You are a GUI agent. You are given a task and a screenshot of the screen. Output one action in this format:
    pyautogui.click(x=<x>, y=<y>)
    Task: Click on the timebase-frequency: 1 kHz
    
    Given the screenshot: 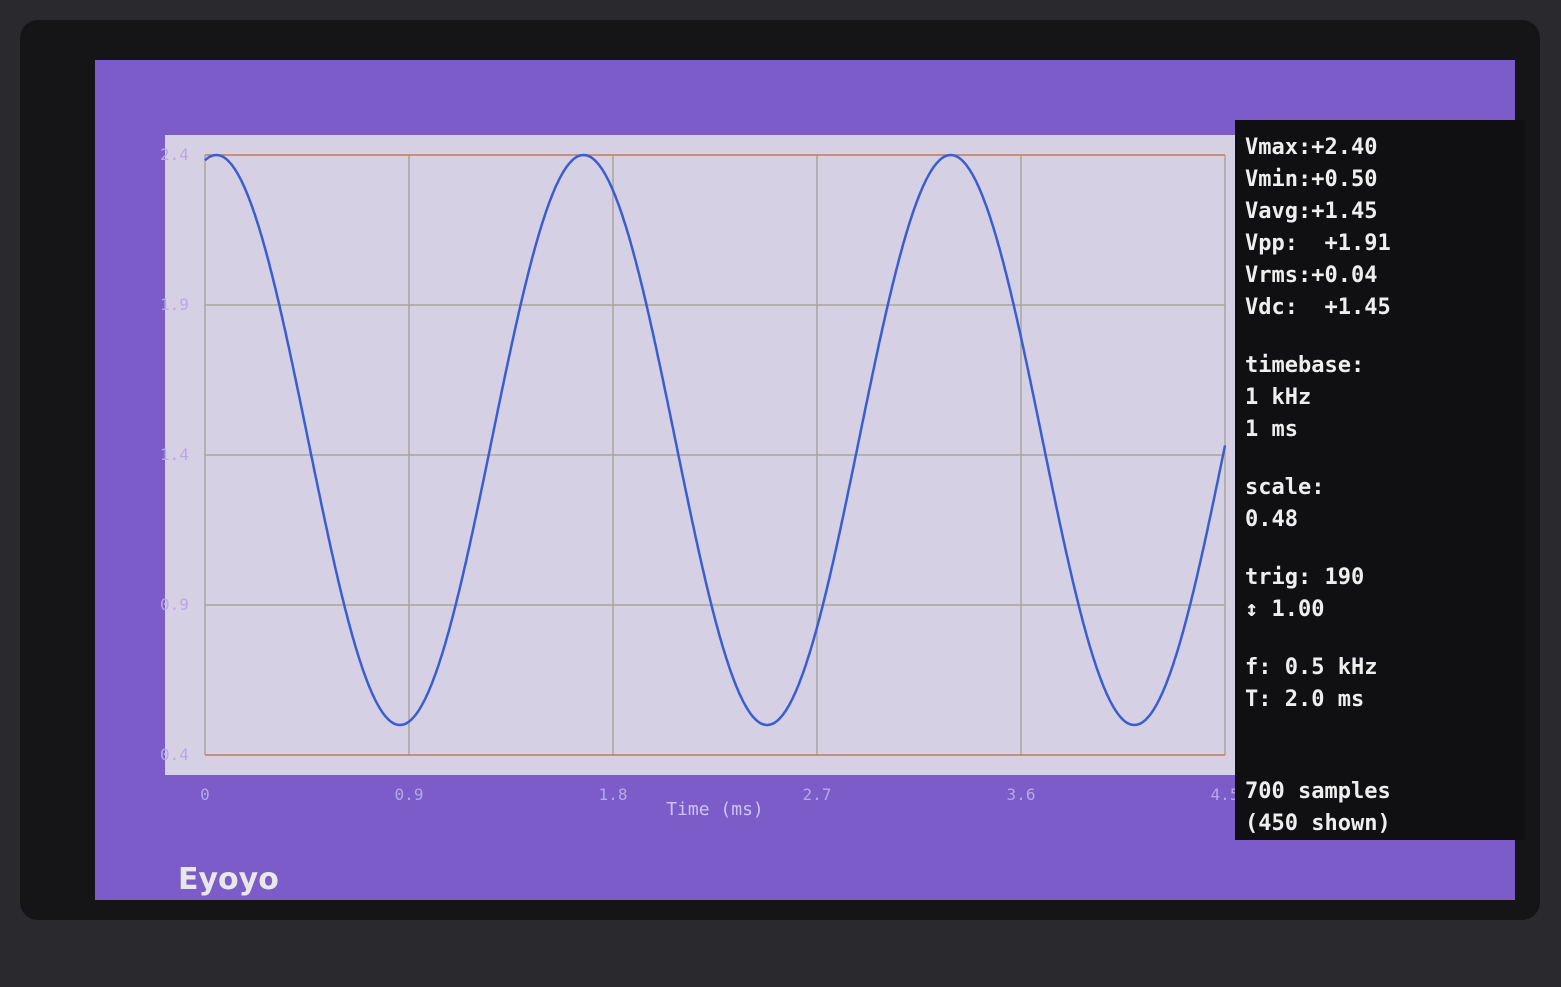 What is the action you would take?
    pyautogui.click(x=1278, y=397)
    